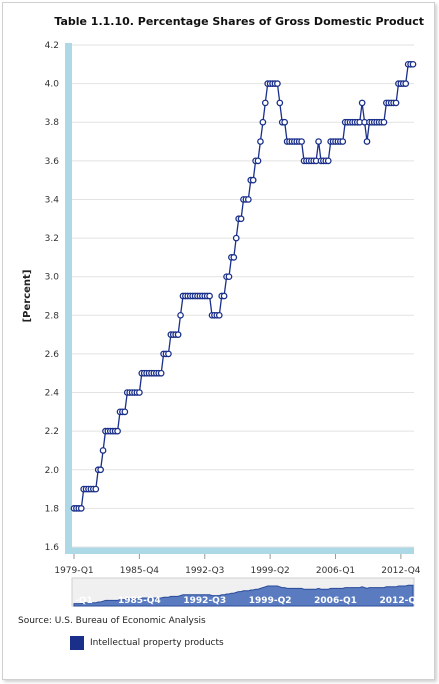  Describe the element at coordinates (335, 571) in the screenshot. I see `x-tick-label: 2006-Q1` at that location.